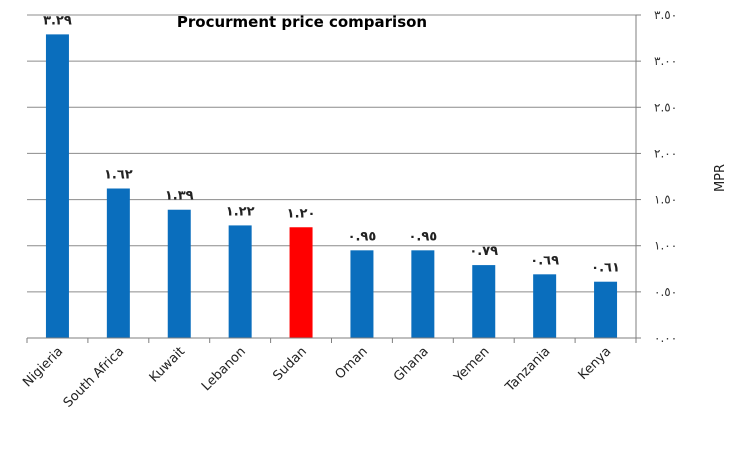 The image size is (739, 453). I want to click on bar-south-africa, so click(118, 263).